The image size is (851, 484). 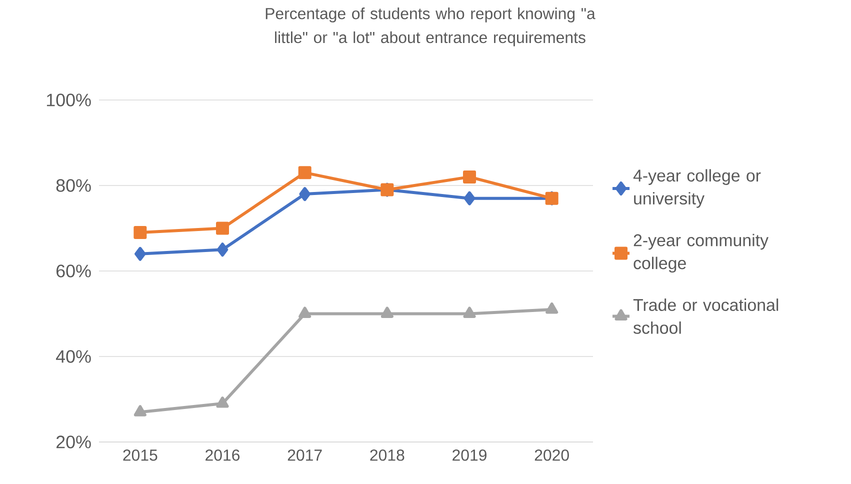 What do you see at coordinates (223, 455) in the screenshot?
I see `x-tick-label: 2016` at bounding box center [223, 455].